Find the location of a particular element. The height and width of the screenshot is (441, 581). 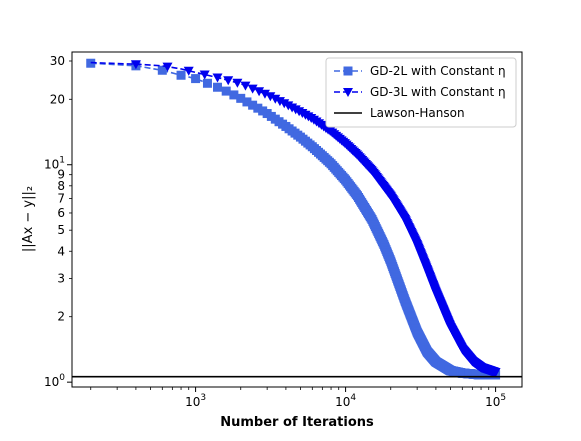

x-tick-label: 10³ is located at coordinates (195, 401).